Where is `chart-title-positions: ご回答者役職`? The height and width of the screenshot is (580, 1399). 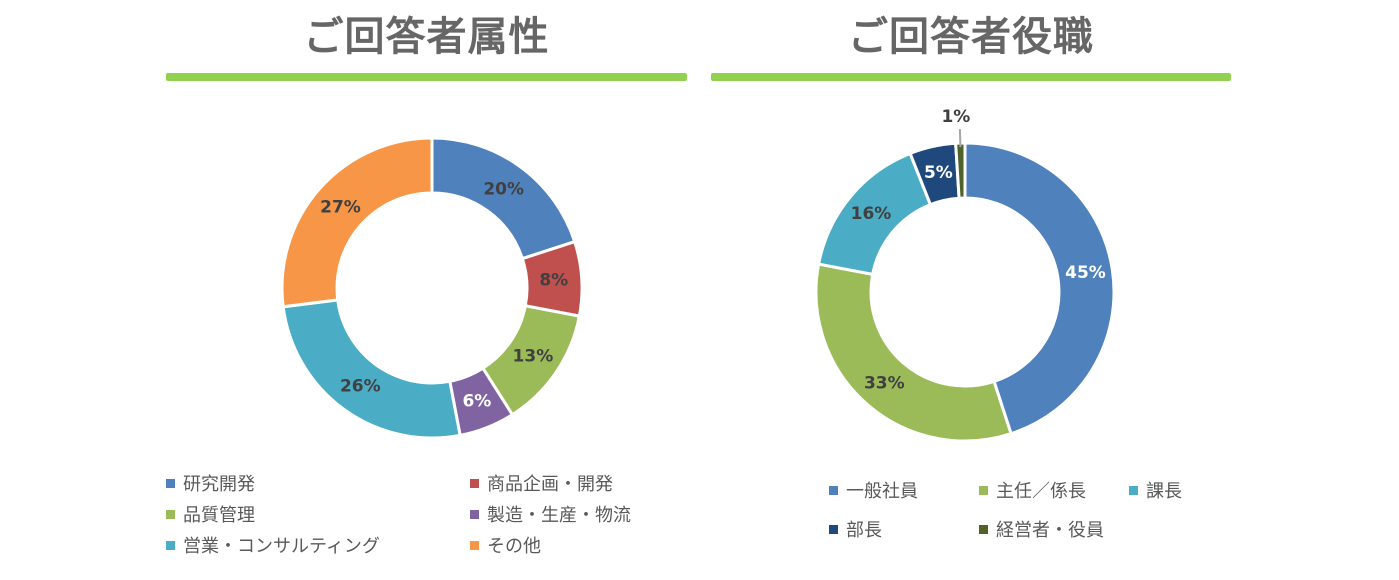 chart-title-positions: ご回答者役職 is located at coordinates (971, 37).